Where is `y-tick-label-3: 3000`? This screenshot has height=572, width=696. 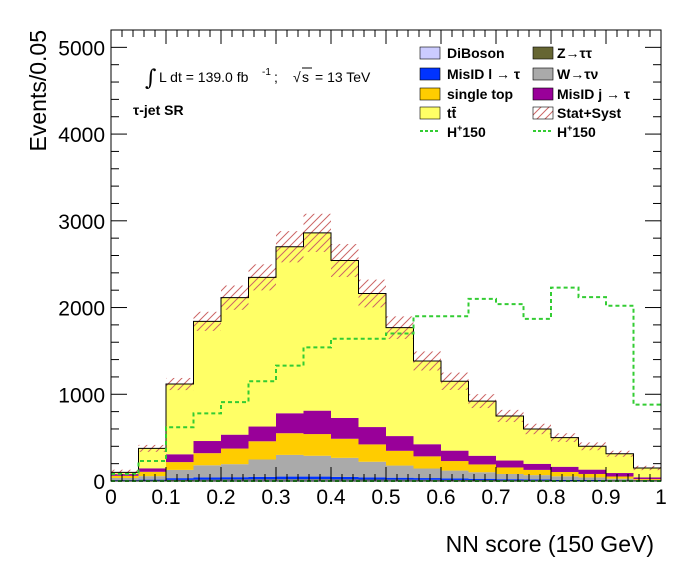 y-tick-label-3: 3000 is located at coordinates (81, 222).